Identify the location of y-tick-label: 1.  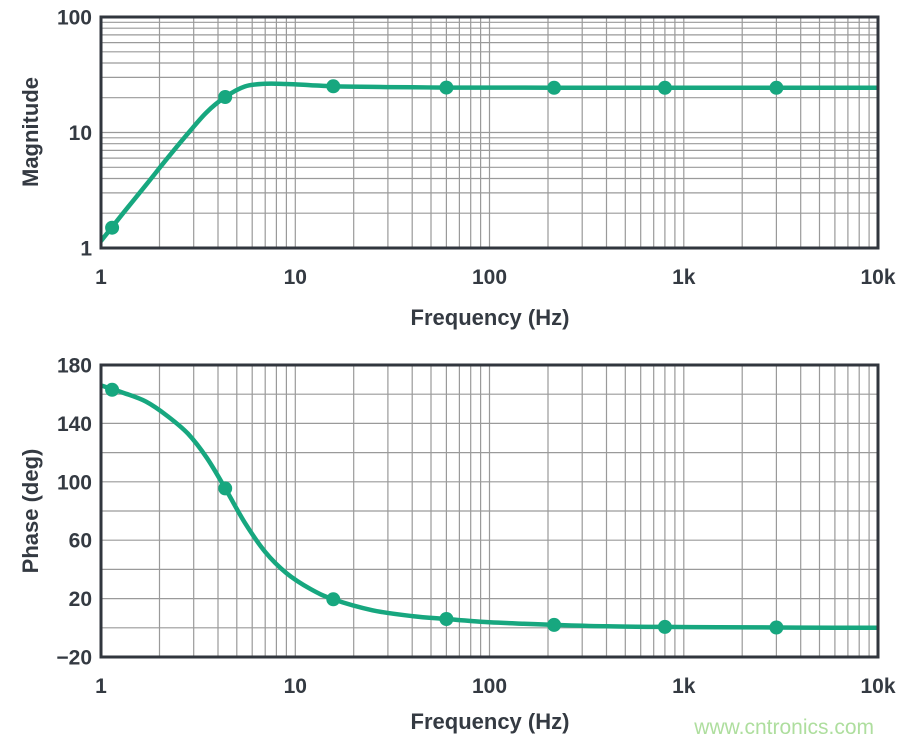
(86, 249).